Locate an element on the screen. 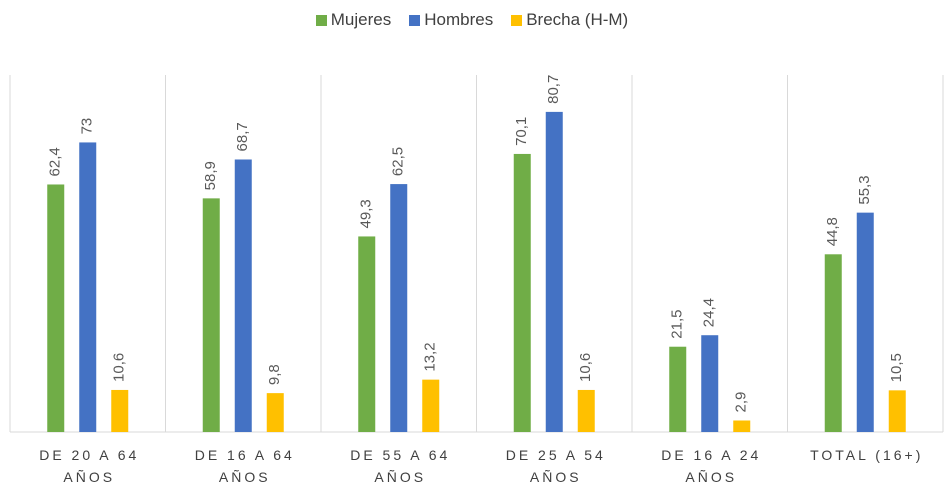 This screenshot has width=944, height=493. x-tick-label: DE 55 A 64 AÑOS is located at coordinates (400, 466).